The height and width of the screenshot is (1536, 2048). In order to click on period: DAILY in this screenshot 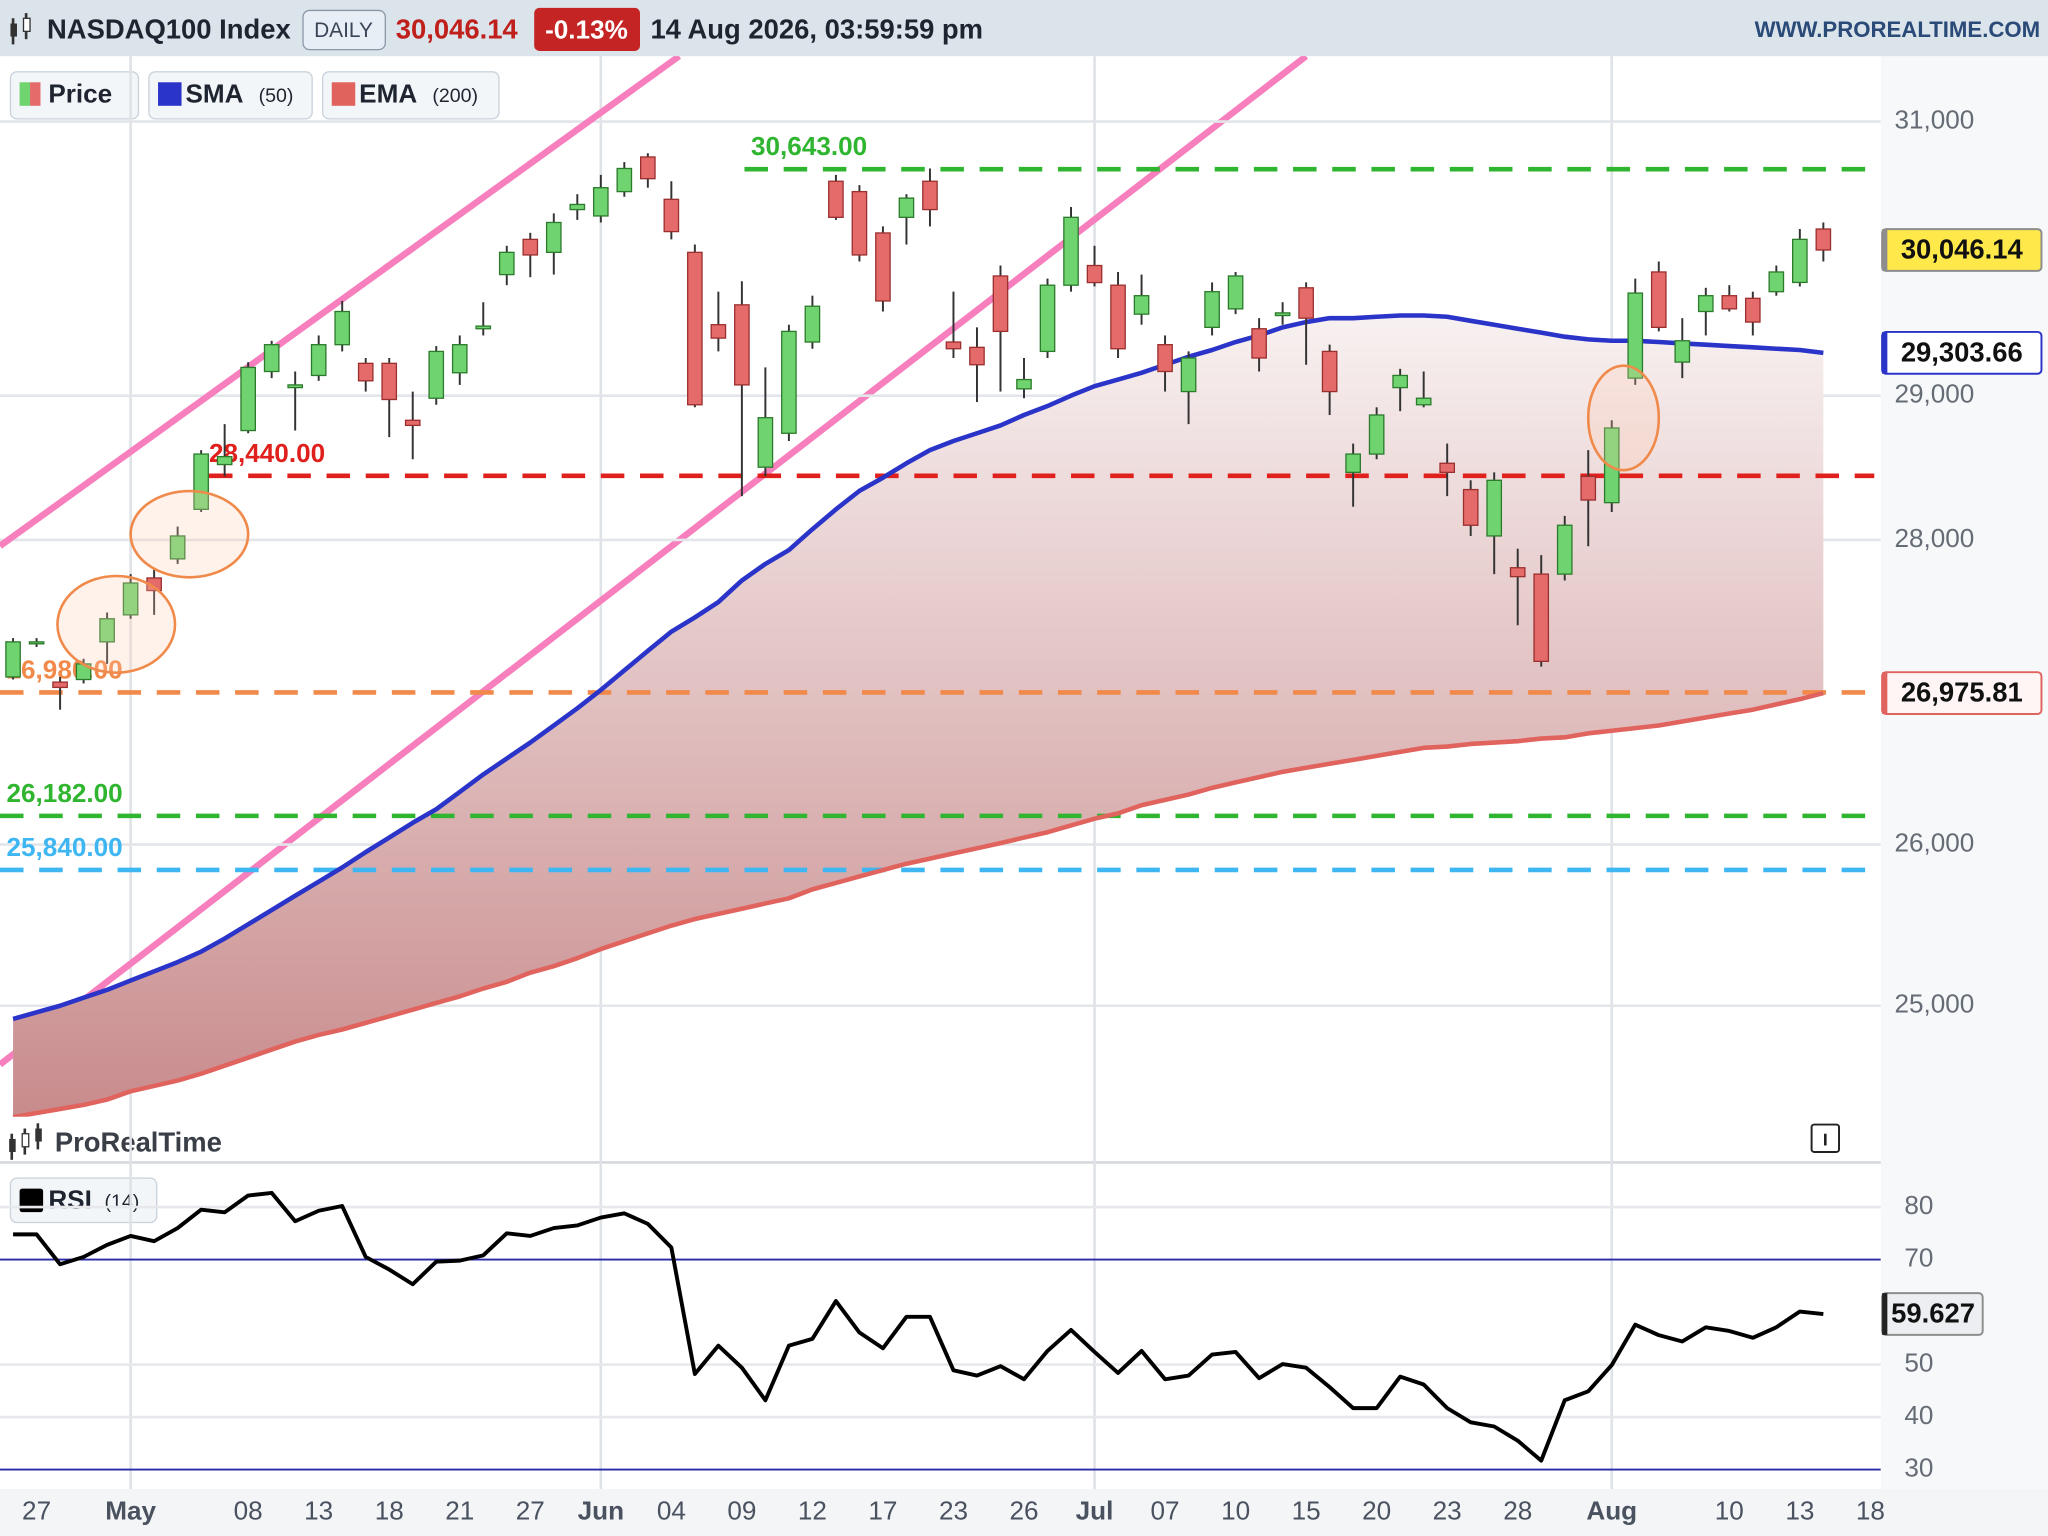, I will do `click(343, 30)`.